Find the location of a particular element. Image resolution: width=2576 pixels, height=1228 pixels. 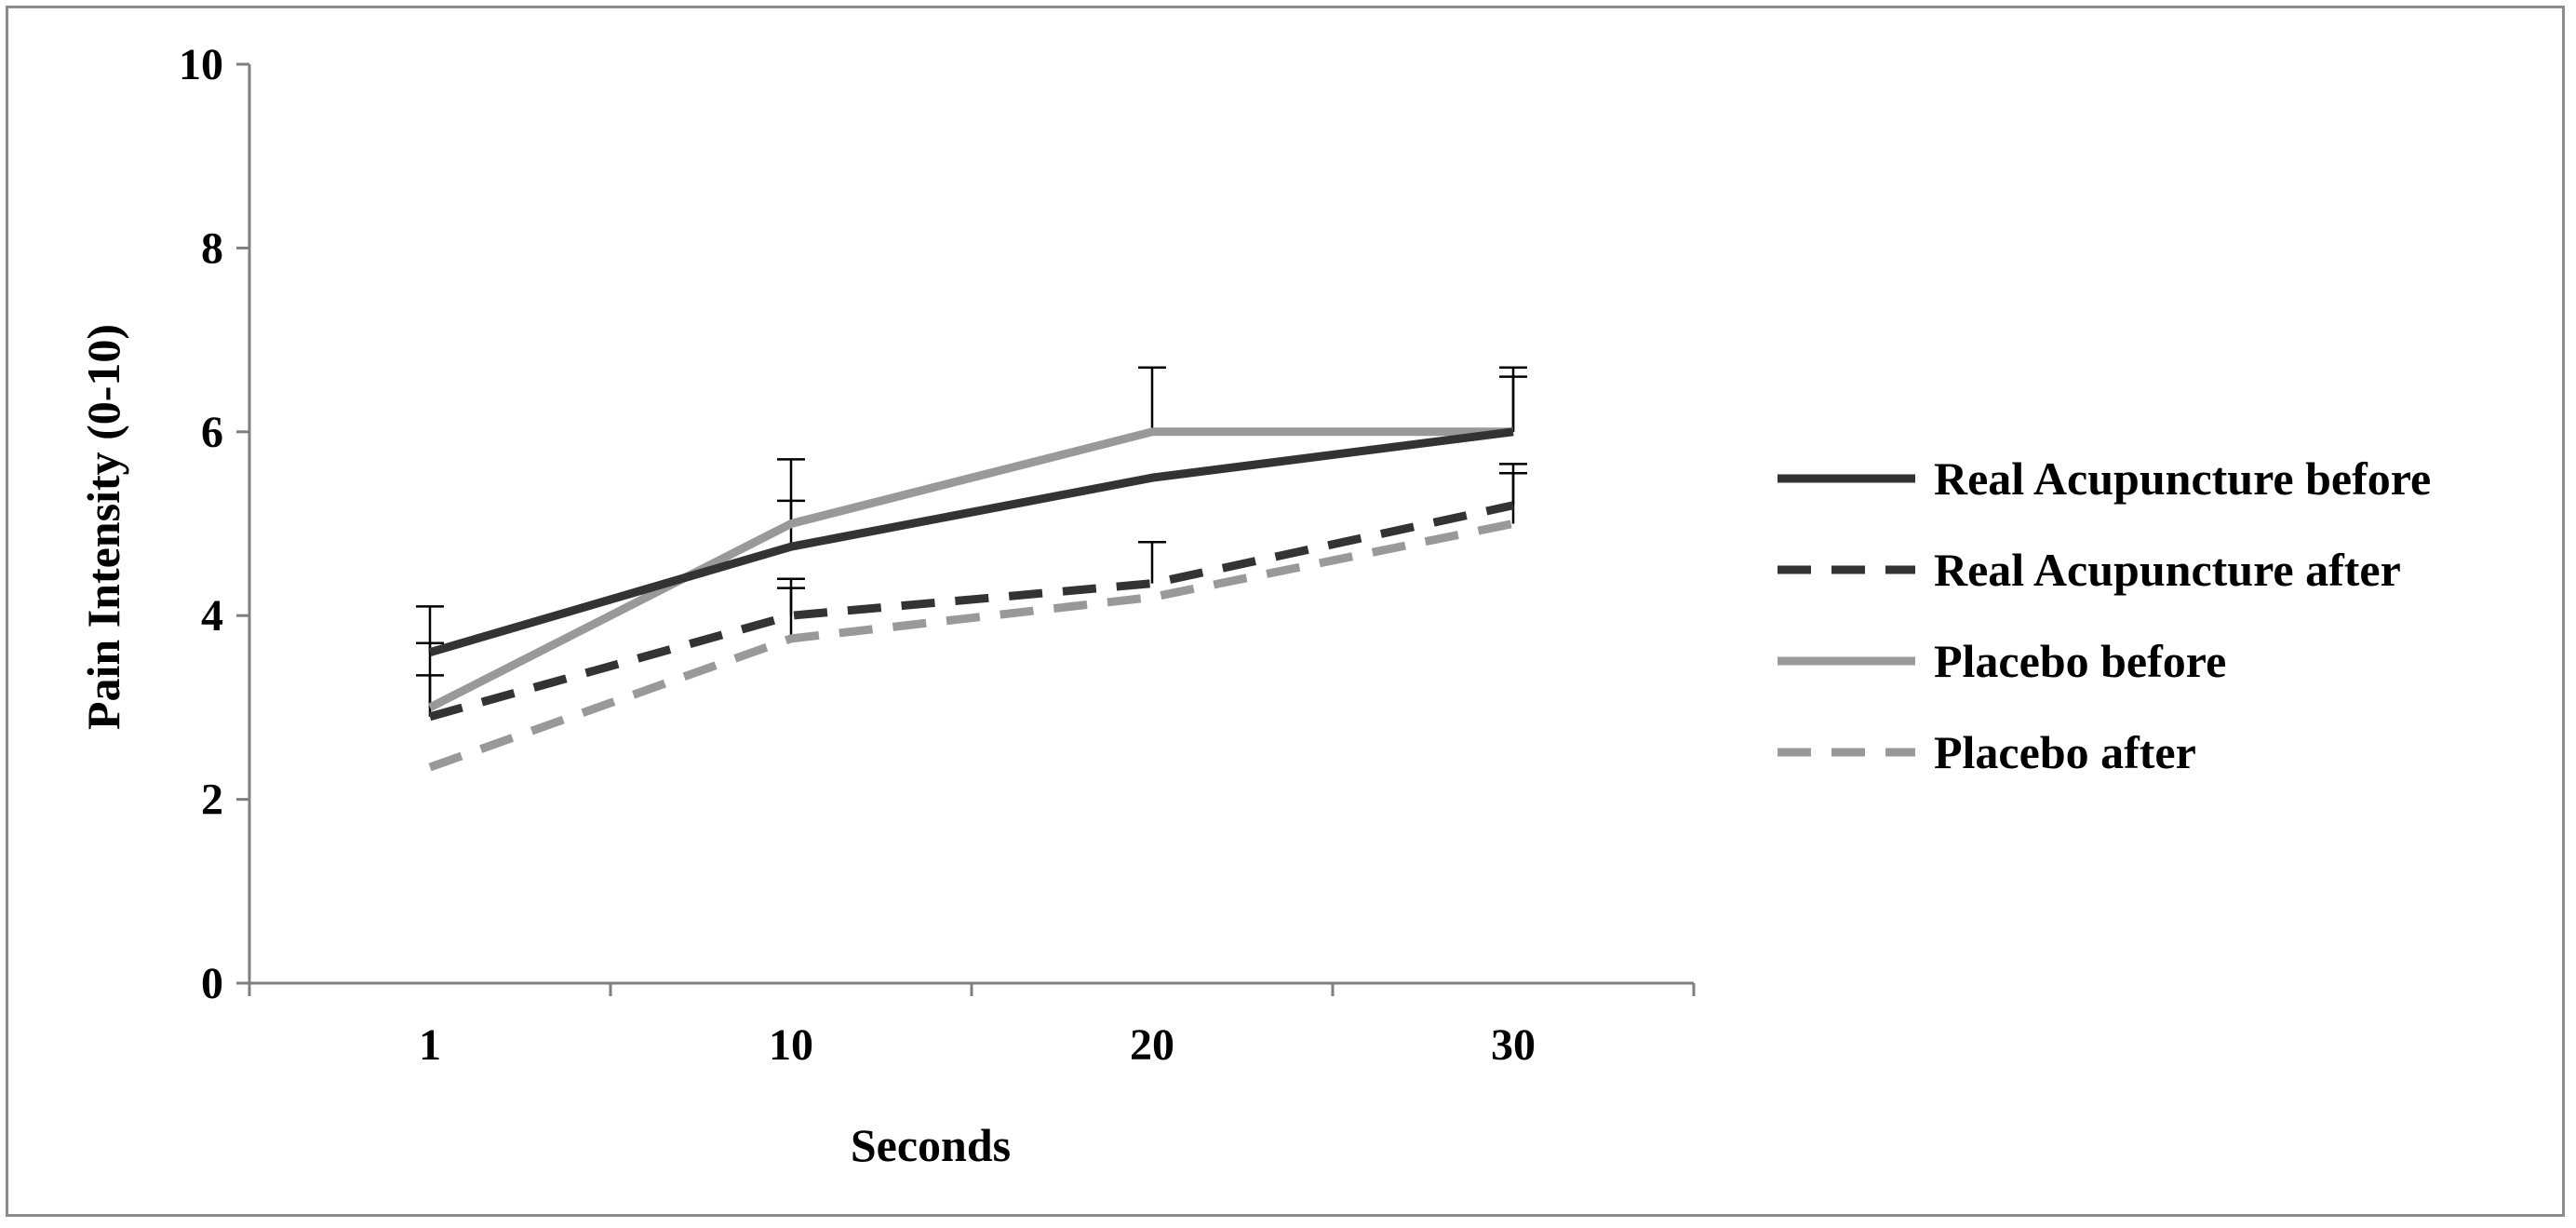

x-tick-label: 30 is located at coordinates (1513, 1045).